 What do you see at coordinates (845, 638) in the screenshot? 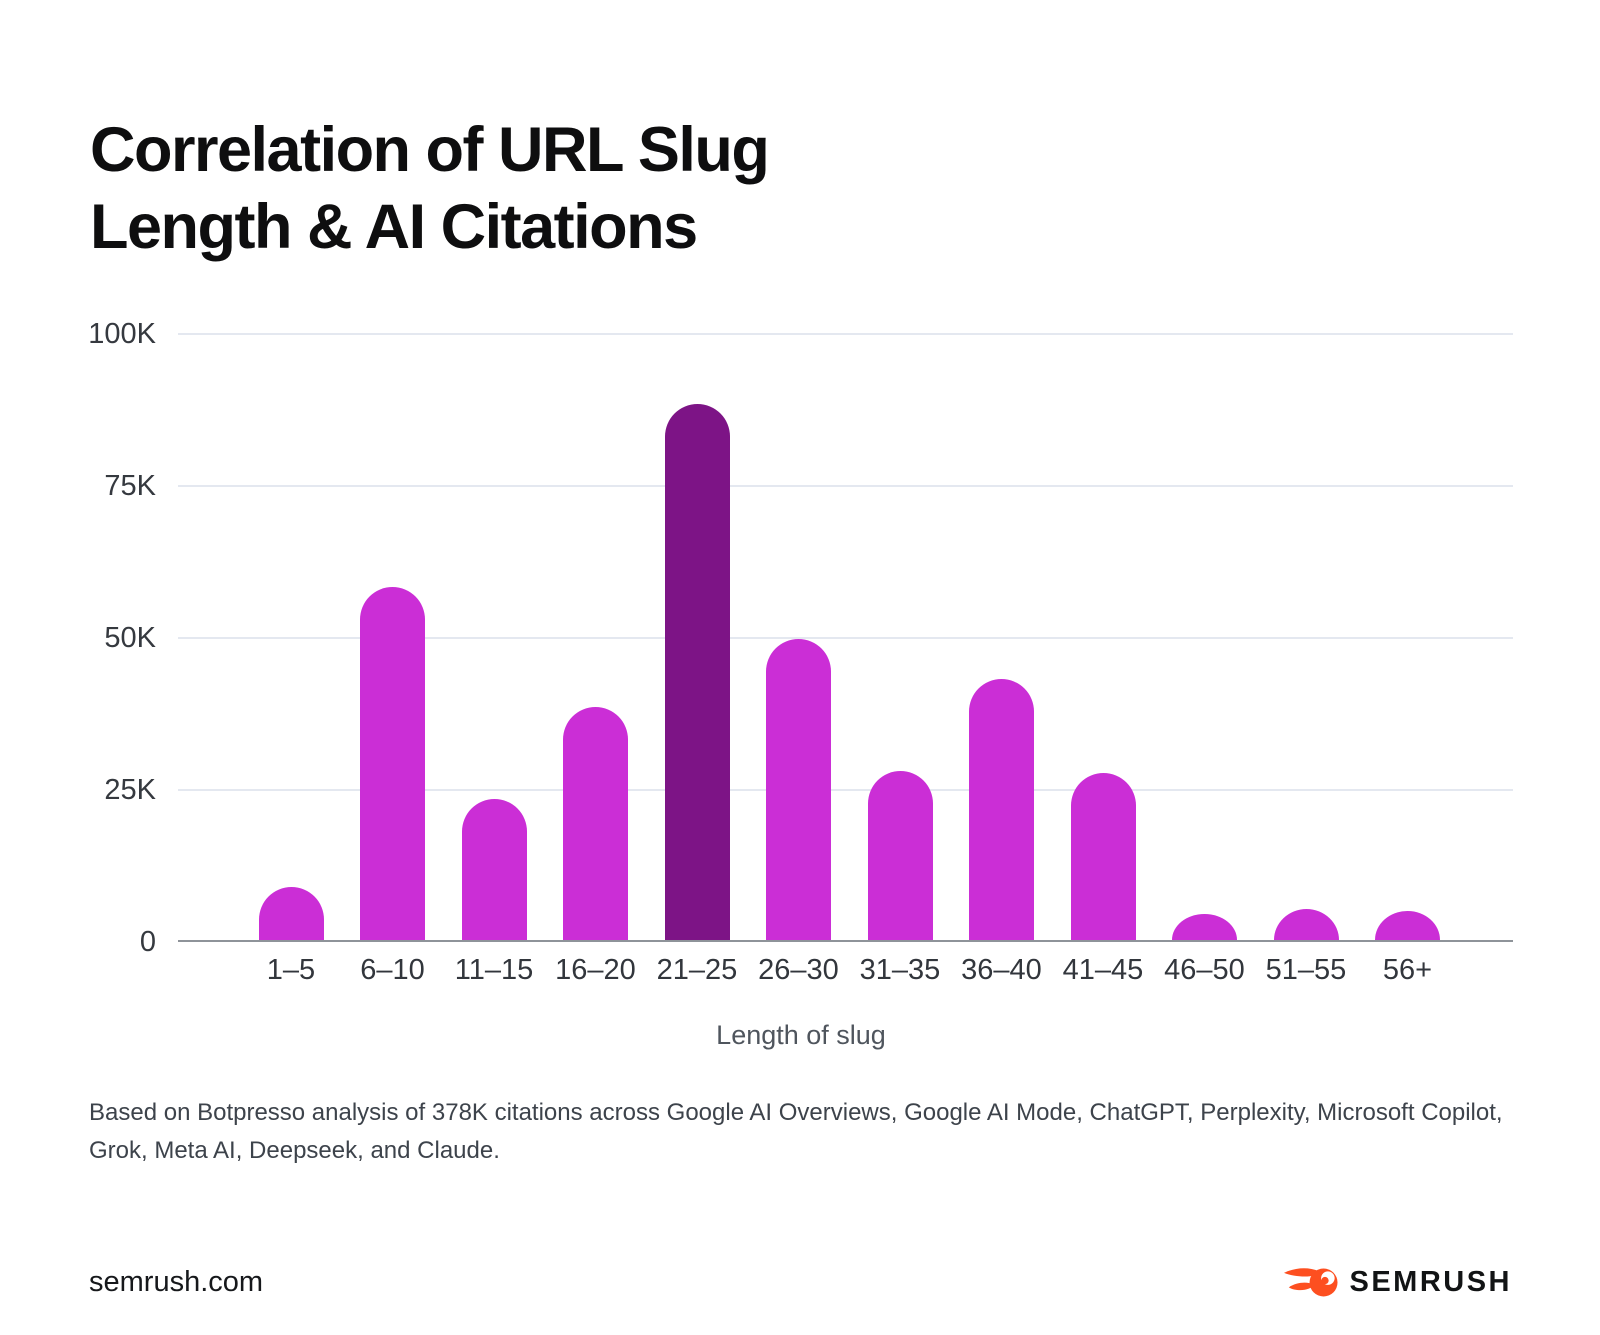
I see `gridline-50K` at bounding box center [845, 638].